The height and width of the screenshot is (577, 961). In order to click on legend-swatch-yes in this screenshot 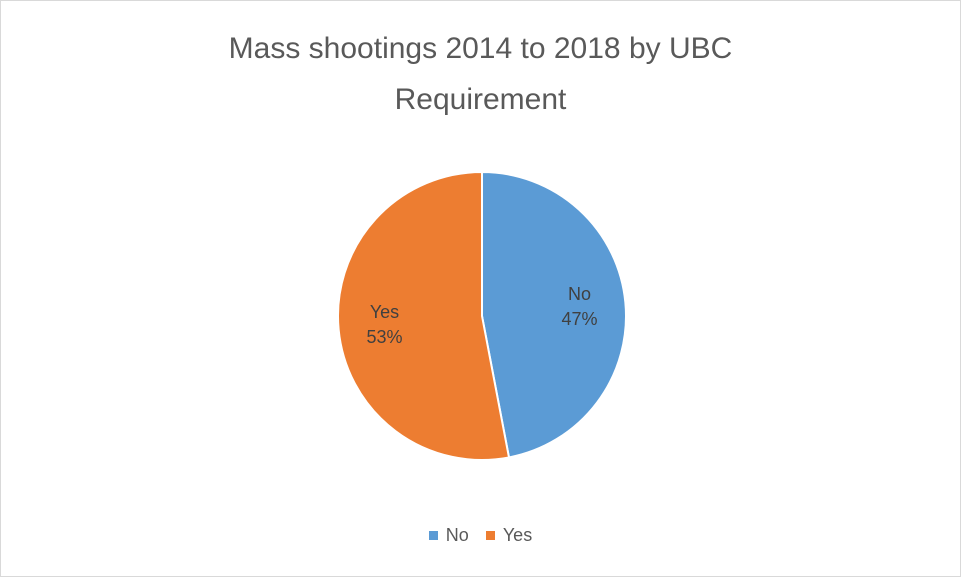, I will do `click(490, 535)`.